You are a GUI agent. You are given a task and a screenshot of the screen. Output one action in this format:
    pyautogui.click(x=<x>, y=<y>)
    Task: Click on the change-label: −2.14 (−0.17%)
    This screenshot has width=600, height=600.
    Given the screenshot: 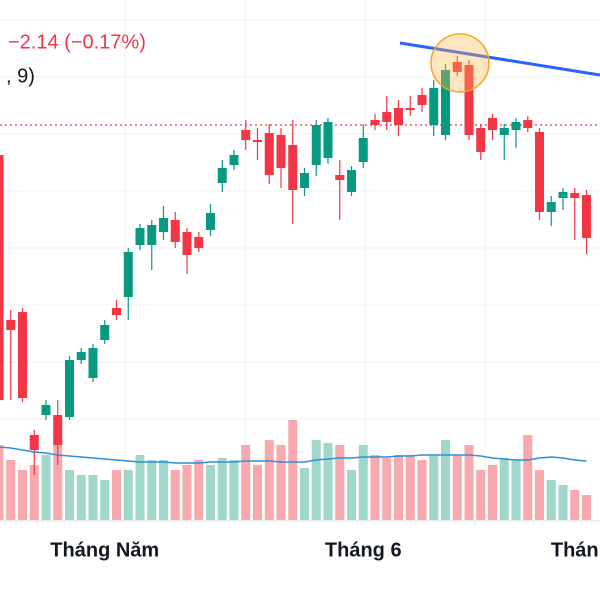 What is the action you would take?
    pyautogui.click(x=77, y=42)
    